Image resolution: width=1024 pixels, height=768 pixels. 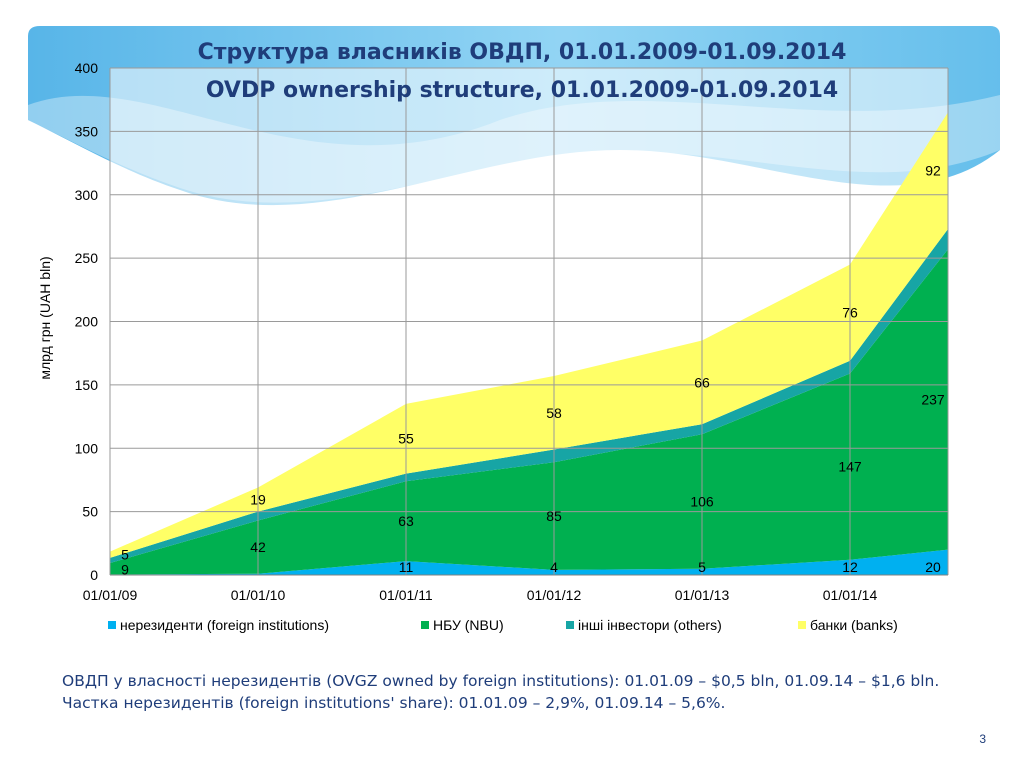 I want to click on legend-swatch-others, so click(x=570, y=625).